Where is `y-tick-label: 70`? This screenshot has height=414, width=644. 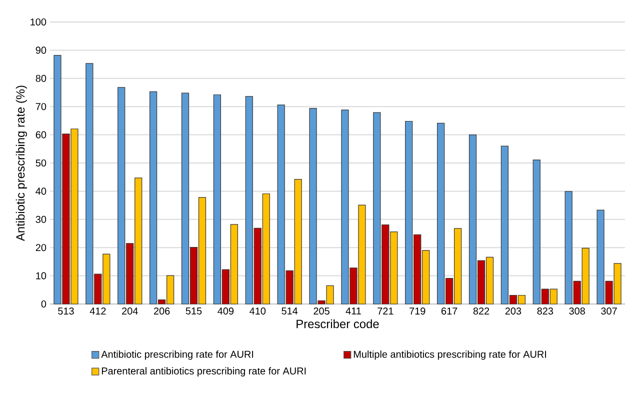
y-tick-label: 70 is located at coordinates (41, 106).